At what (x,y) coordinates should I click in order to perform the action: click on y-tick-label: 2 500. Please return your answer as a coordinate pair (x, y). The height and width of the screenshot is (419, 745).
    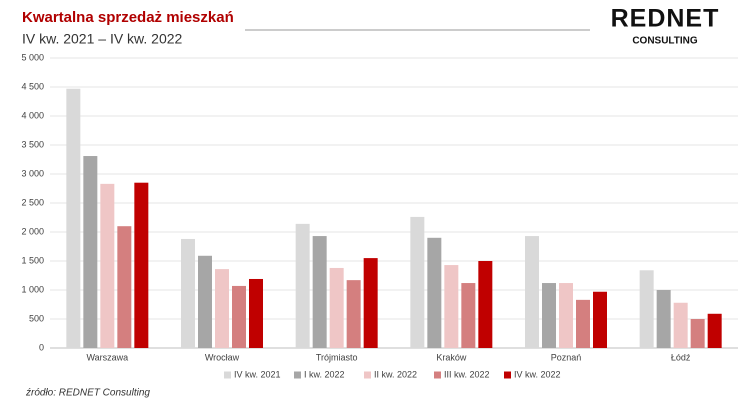
    Looking at the image, I should click on (32, 202).